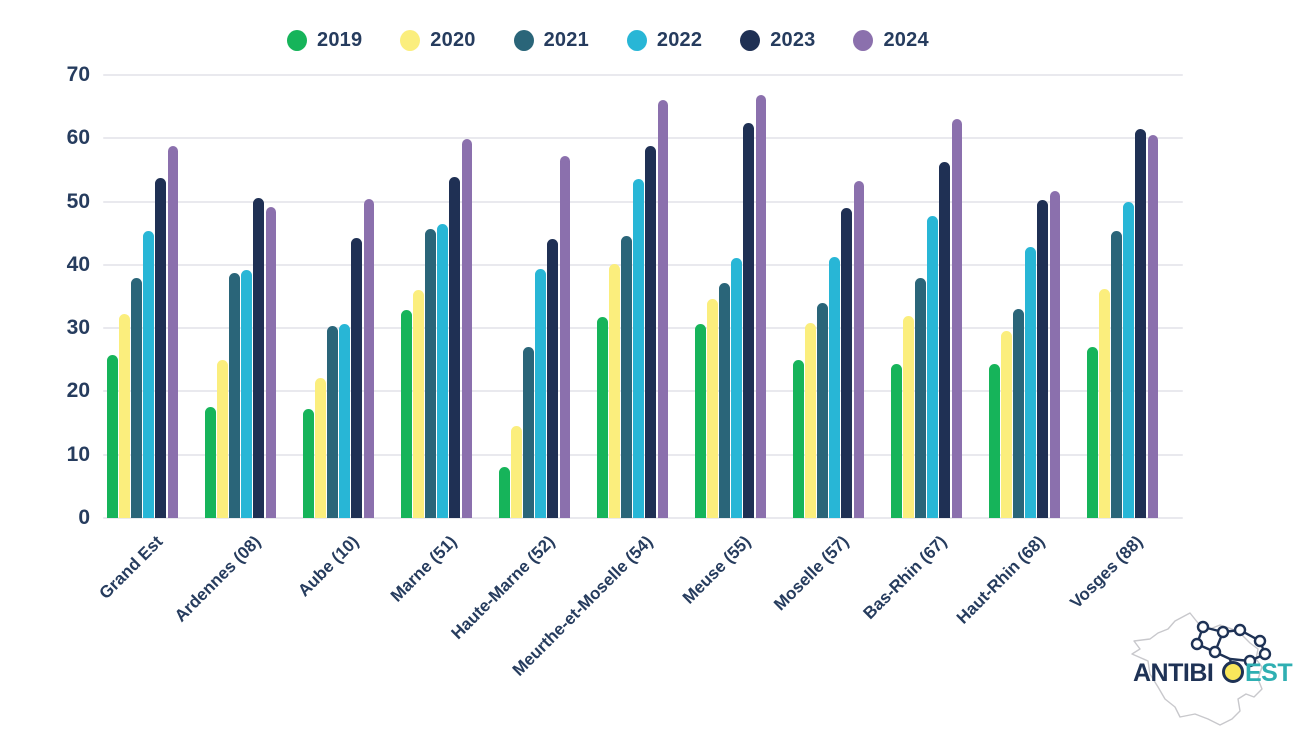 The image size is (1300, 731). I want to click on x-axis-label: Marne (51), so click(423, 569).